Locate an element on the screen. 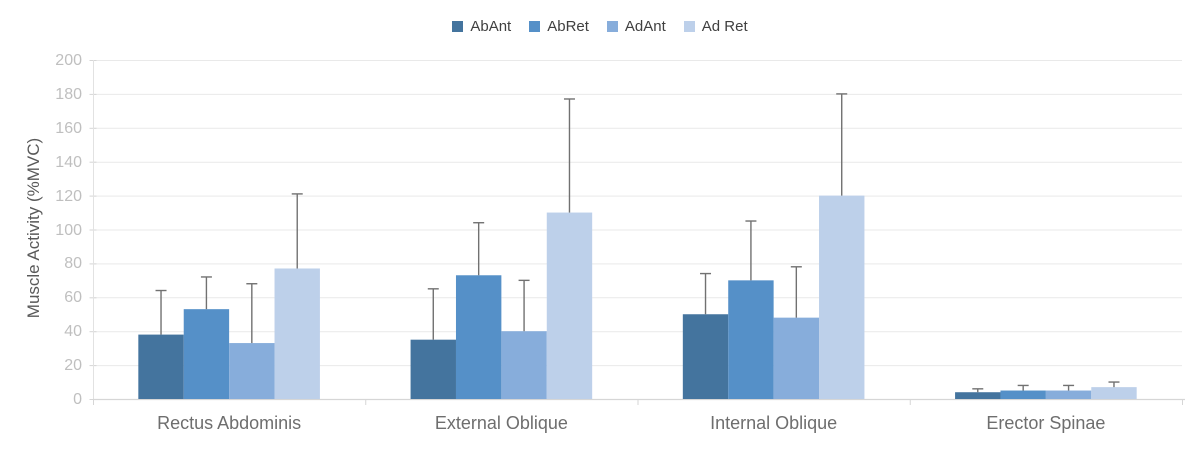  legend-item-AbAnt: AbAnt is located at coordinates (481, 26).